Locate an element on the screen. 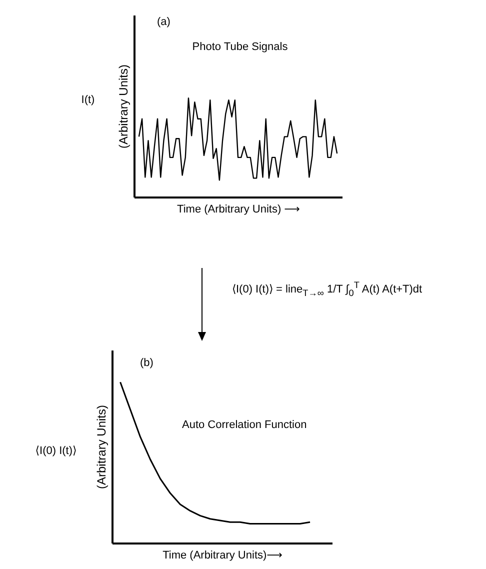  x-axis-title: Time (Arbitrary Units) ⟶ is located at coordinates (238, 210).